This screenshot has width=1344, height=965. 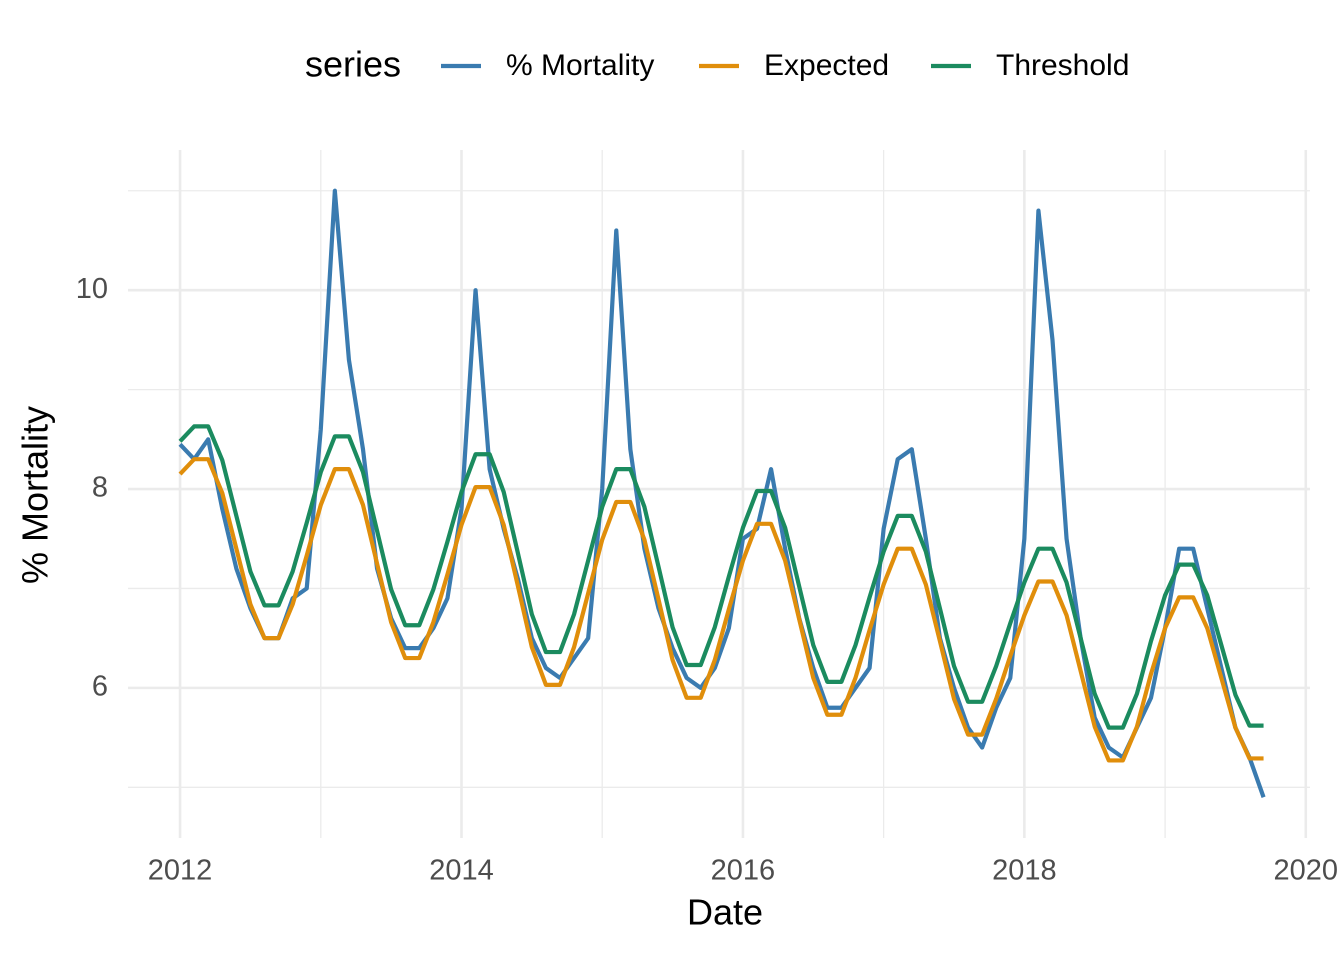 What do you see at coordinates (1306, 871) in the screenshot?
I see `x-tick-label: 2020` at bounding box center [1306, 871].